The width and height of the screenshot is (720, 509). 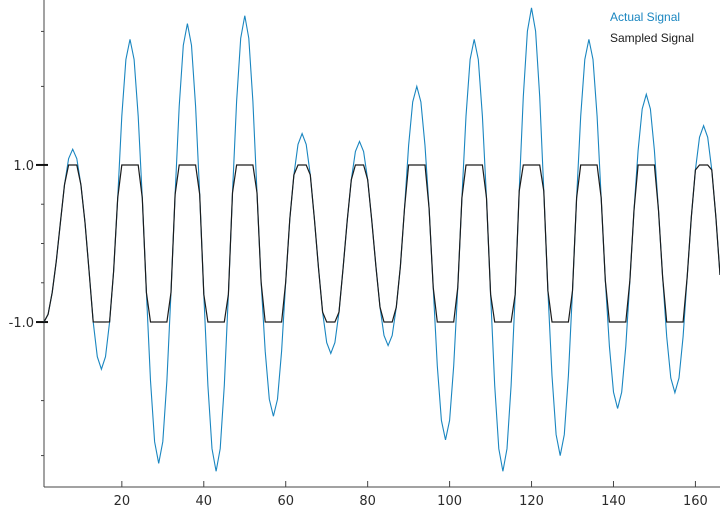 What do you see at coordinates (285, 501) in the screenshot?
I see `x-tick-label: 60` at bounding box center [285, 501].